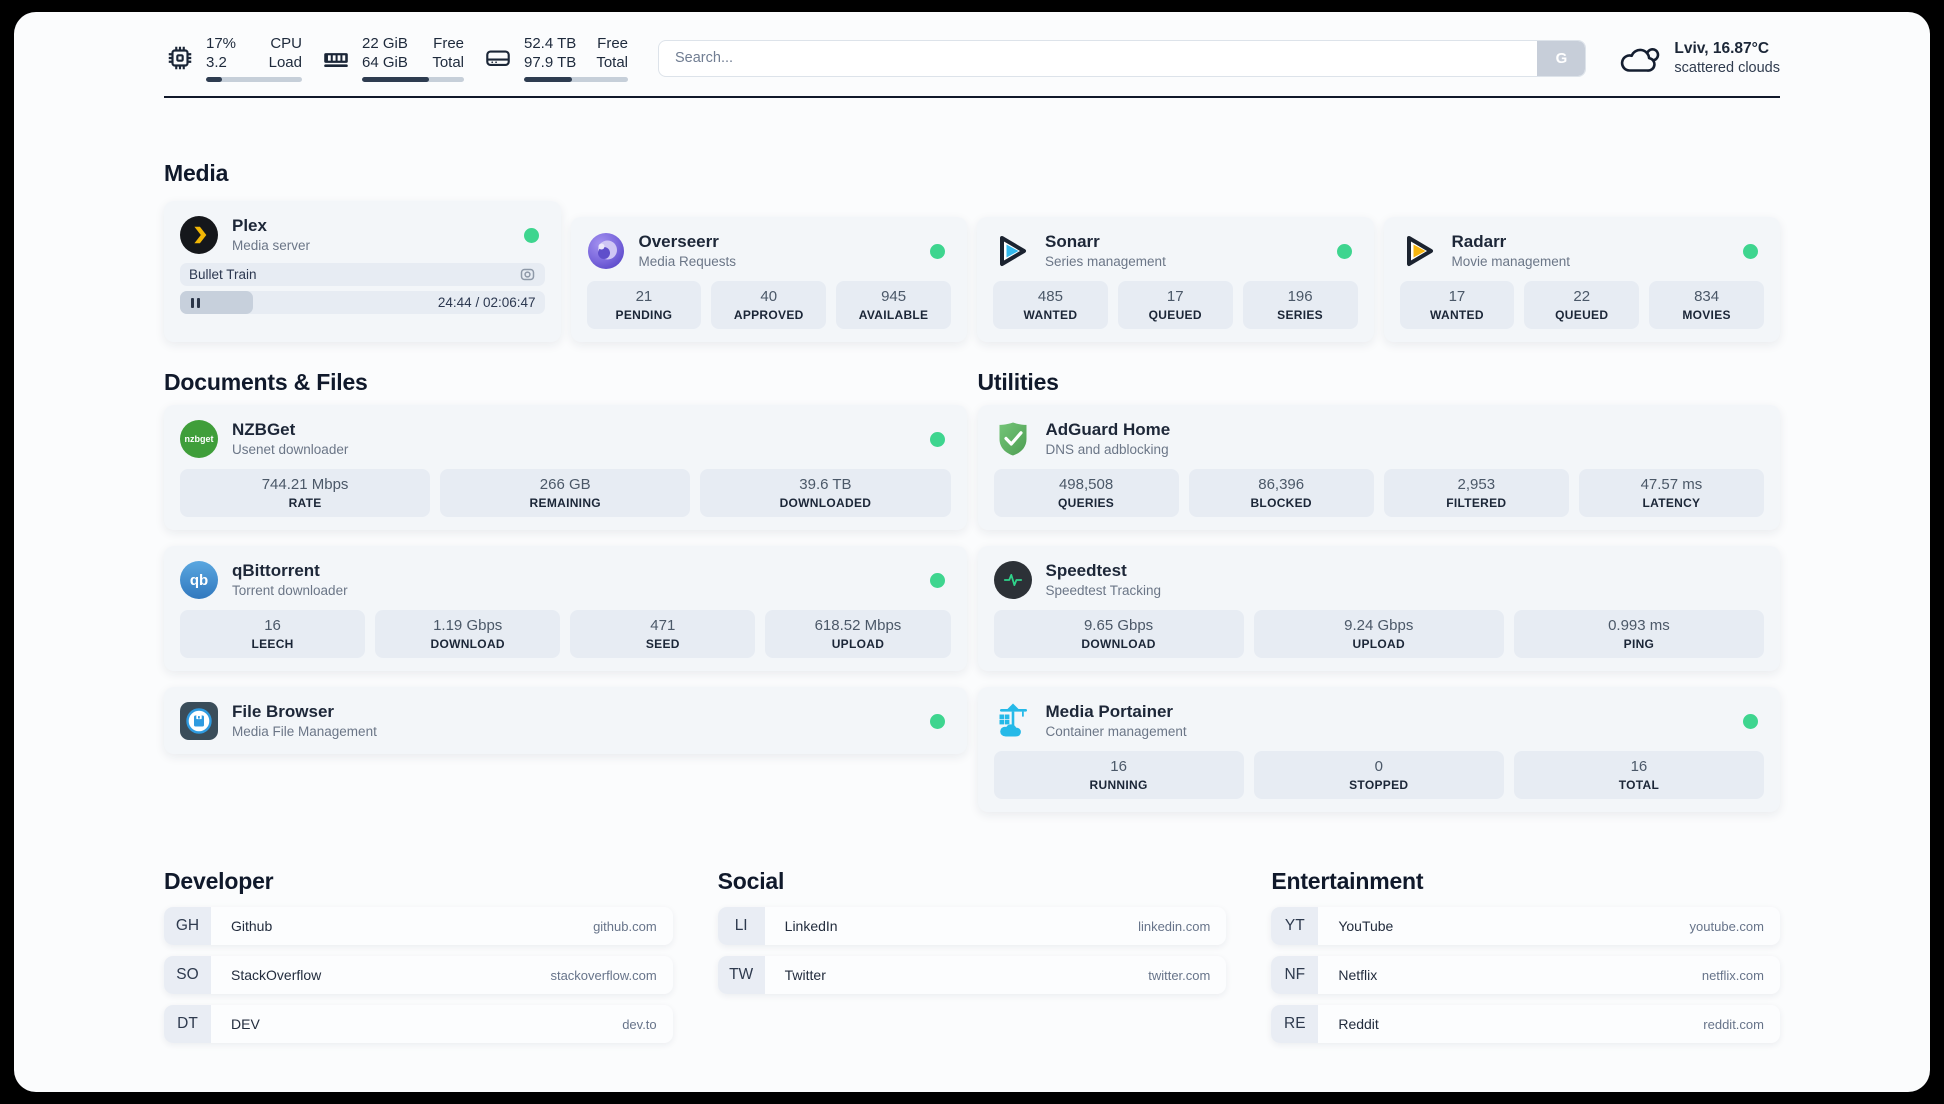 The width and height of the screenshot is (1944, 1104). Describe the element at coordinates (550, 62) in the screenshot. I see `disk-total-value: 97.9 TB` at that location.